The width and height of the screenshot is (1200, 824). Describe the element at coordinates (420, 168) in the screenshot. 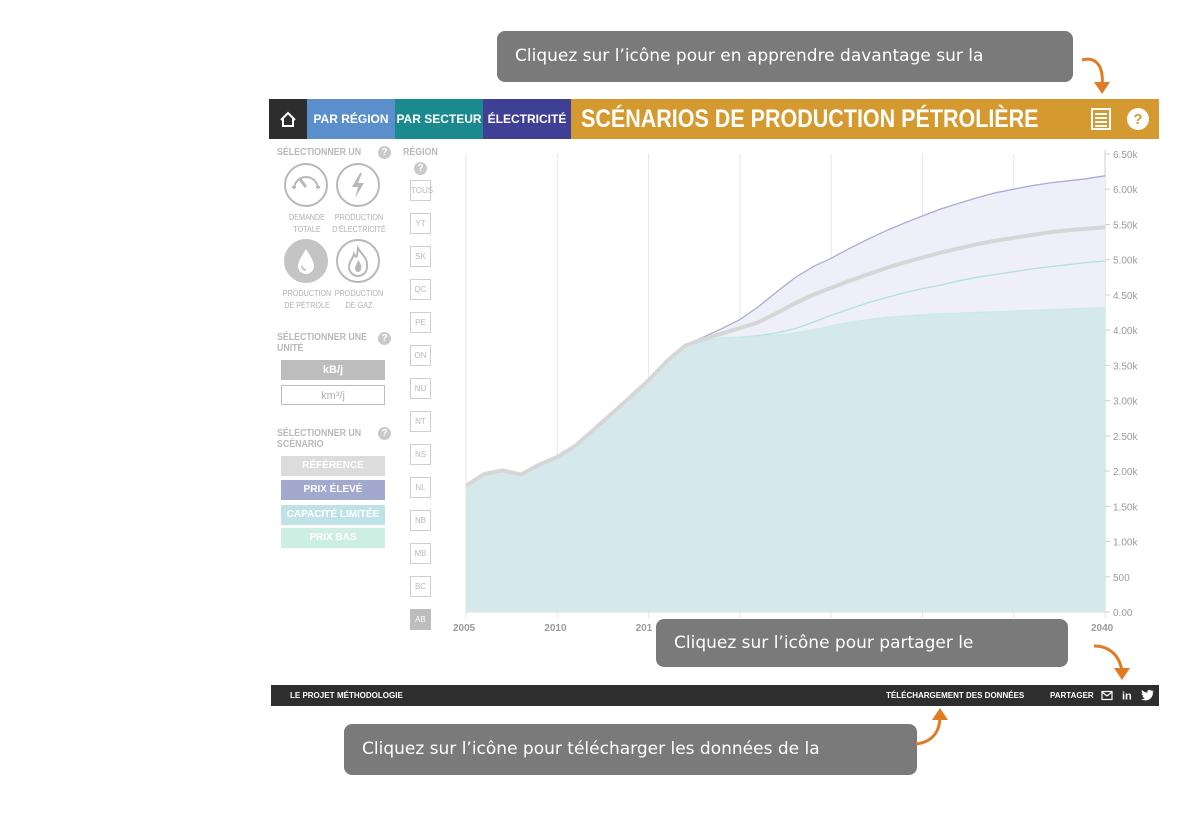

I see `region-help-icon: ?` at that location.